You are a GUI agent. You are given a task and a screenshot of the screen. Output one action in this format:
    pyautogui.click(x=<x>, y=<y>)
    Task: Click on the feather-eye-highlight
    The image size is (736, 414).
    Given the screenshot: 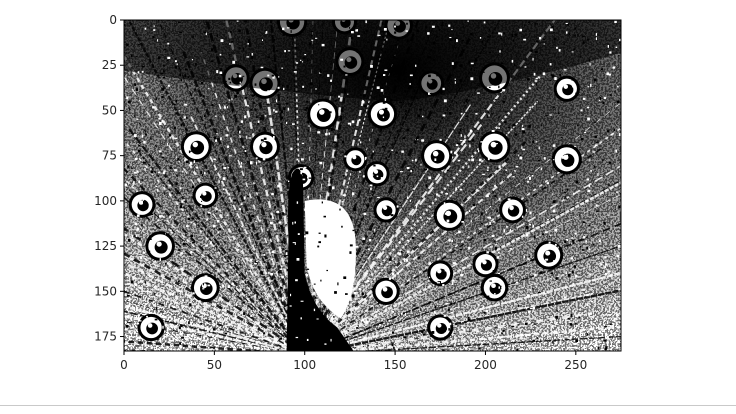 What is the action you would take?
    pyautogui.click(x=385, y=289)
    